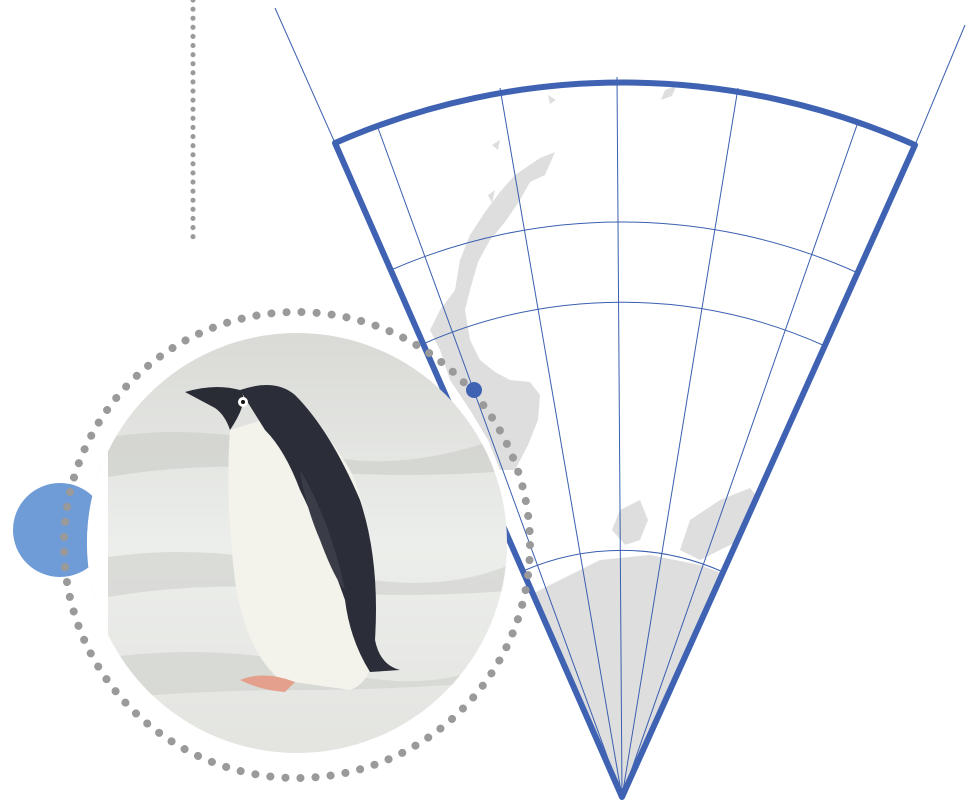 This screenshot has width=966, height=803. Describe the element at coordinates (474, 390) in the screenshot. I see `location-dot` at that location.